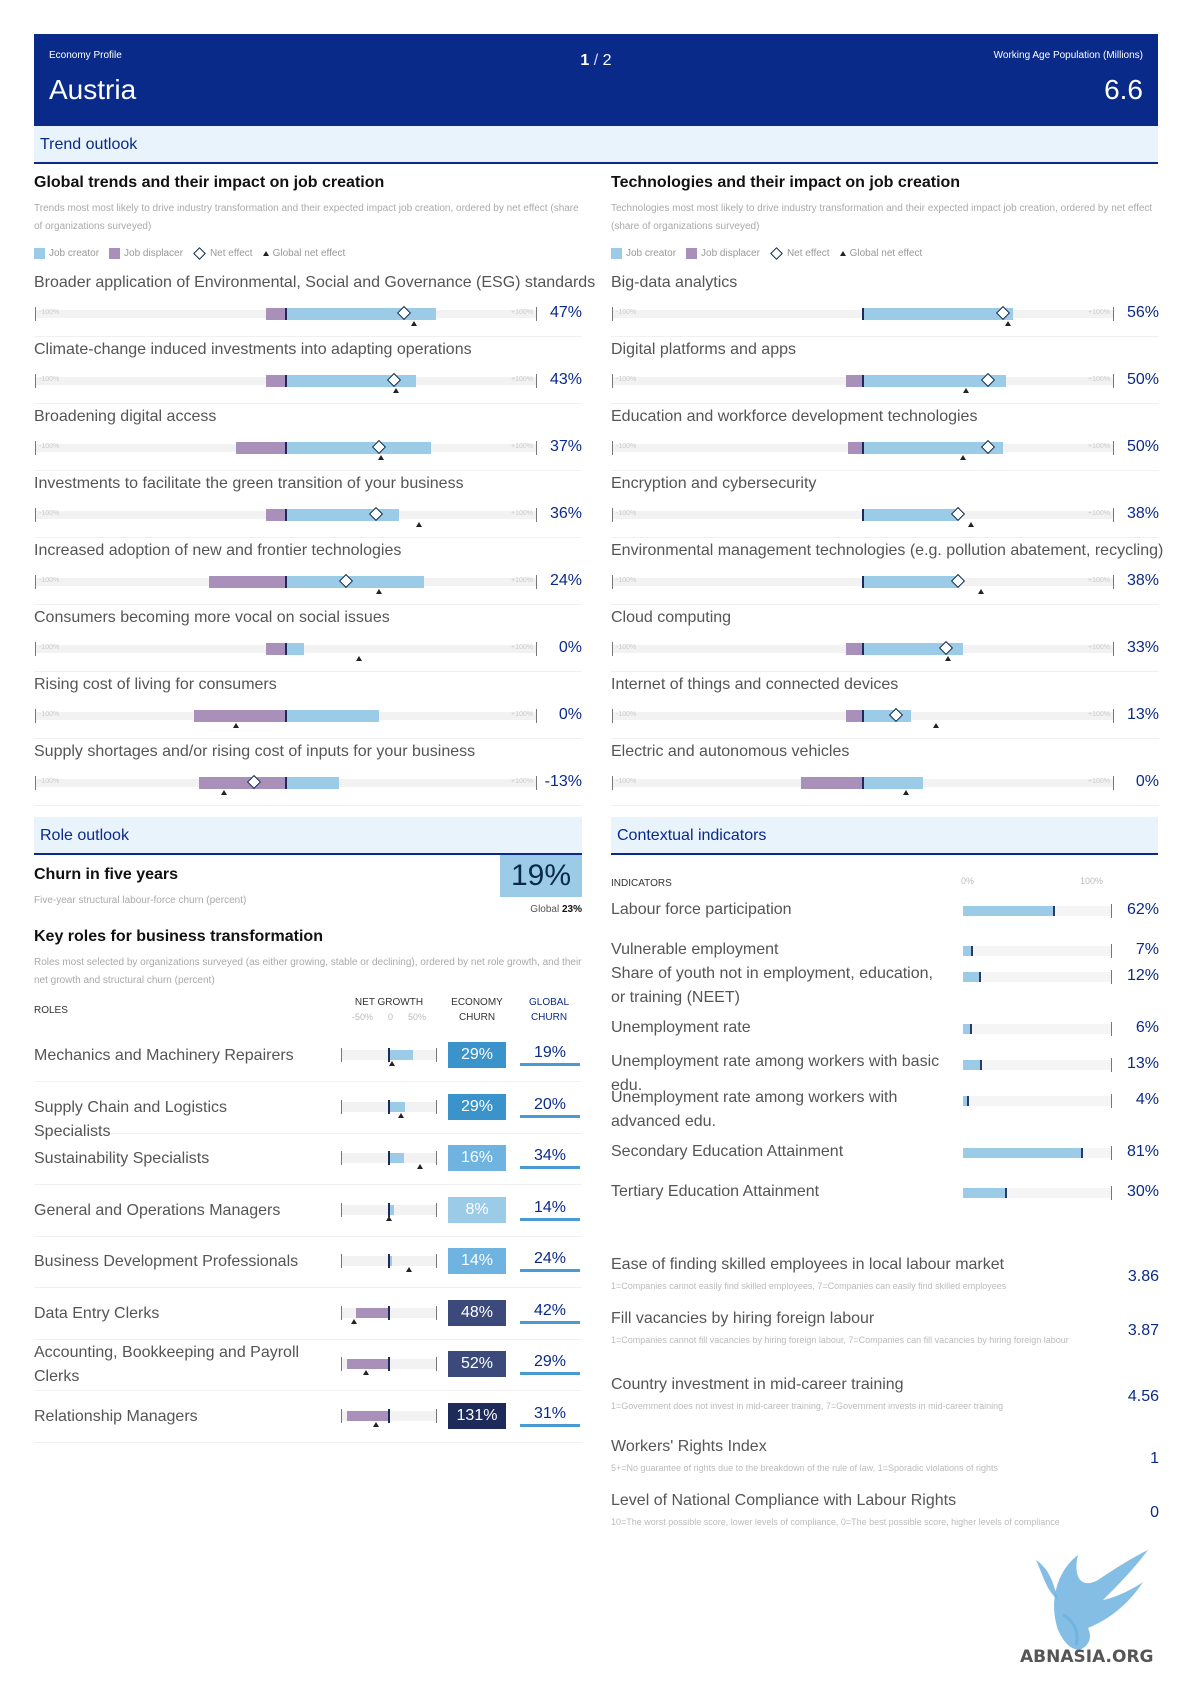  Describe the element at coordinates (1142, 580) in the screenshot. I see `net-effect-value: 38%` at that location.